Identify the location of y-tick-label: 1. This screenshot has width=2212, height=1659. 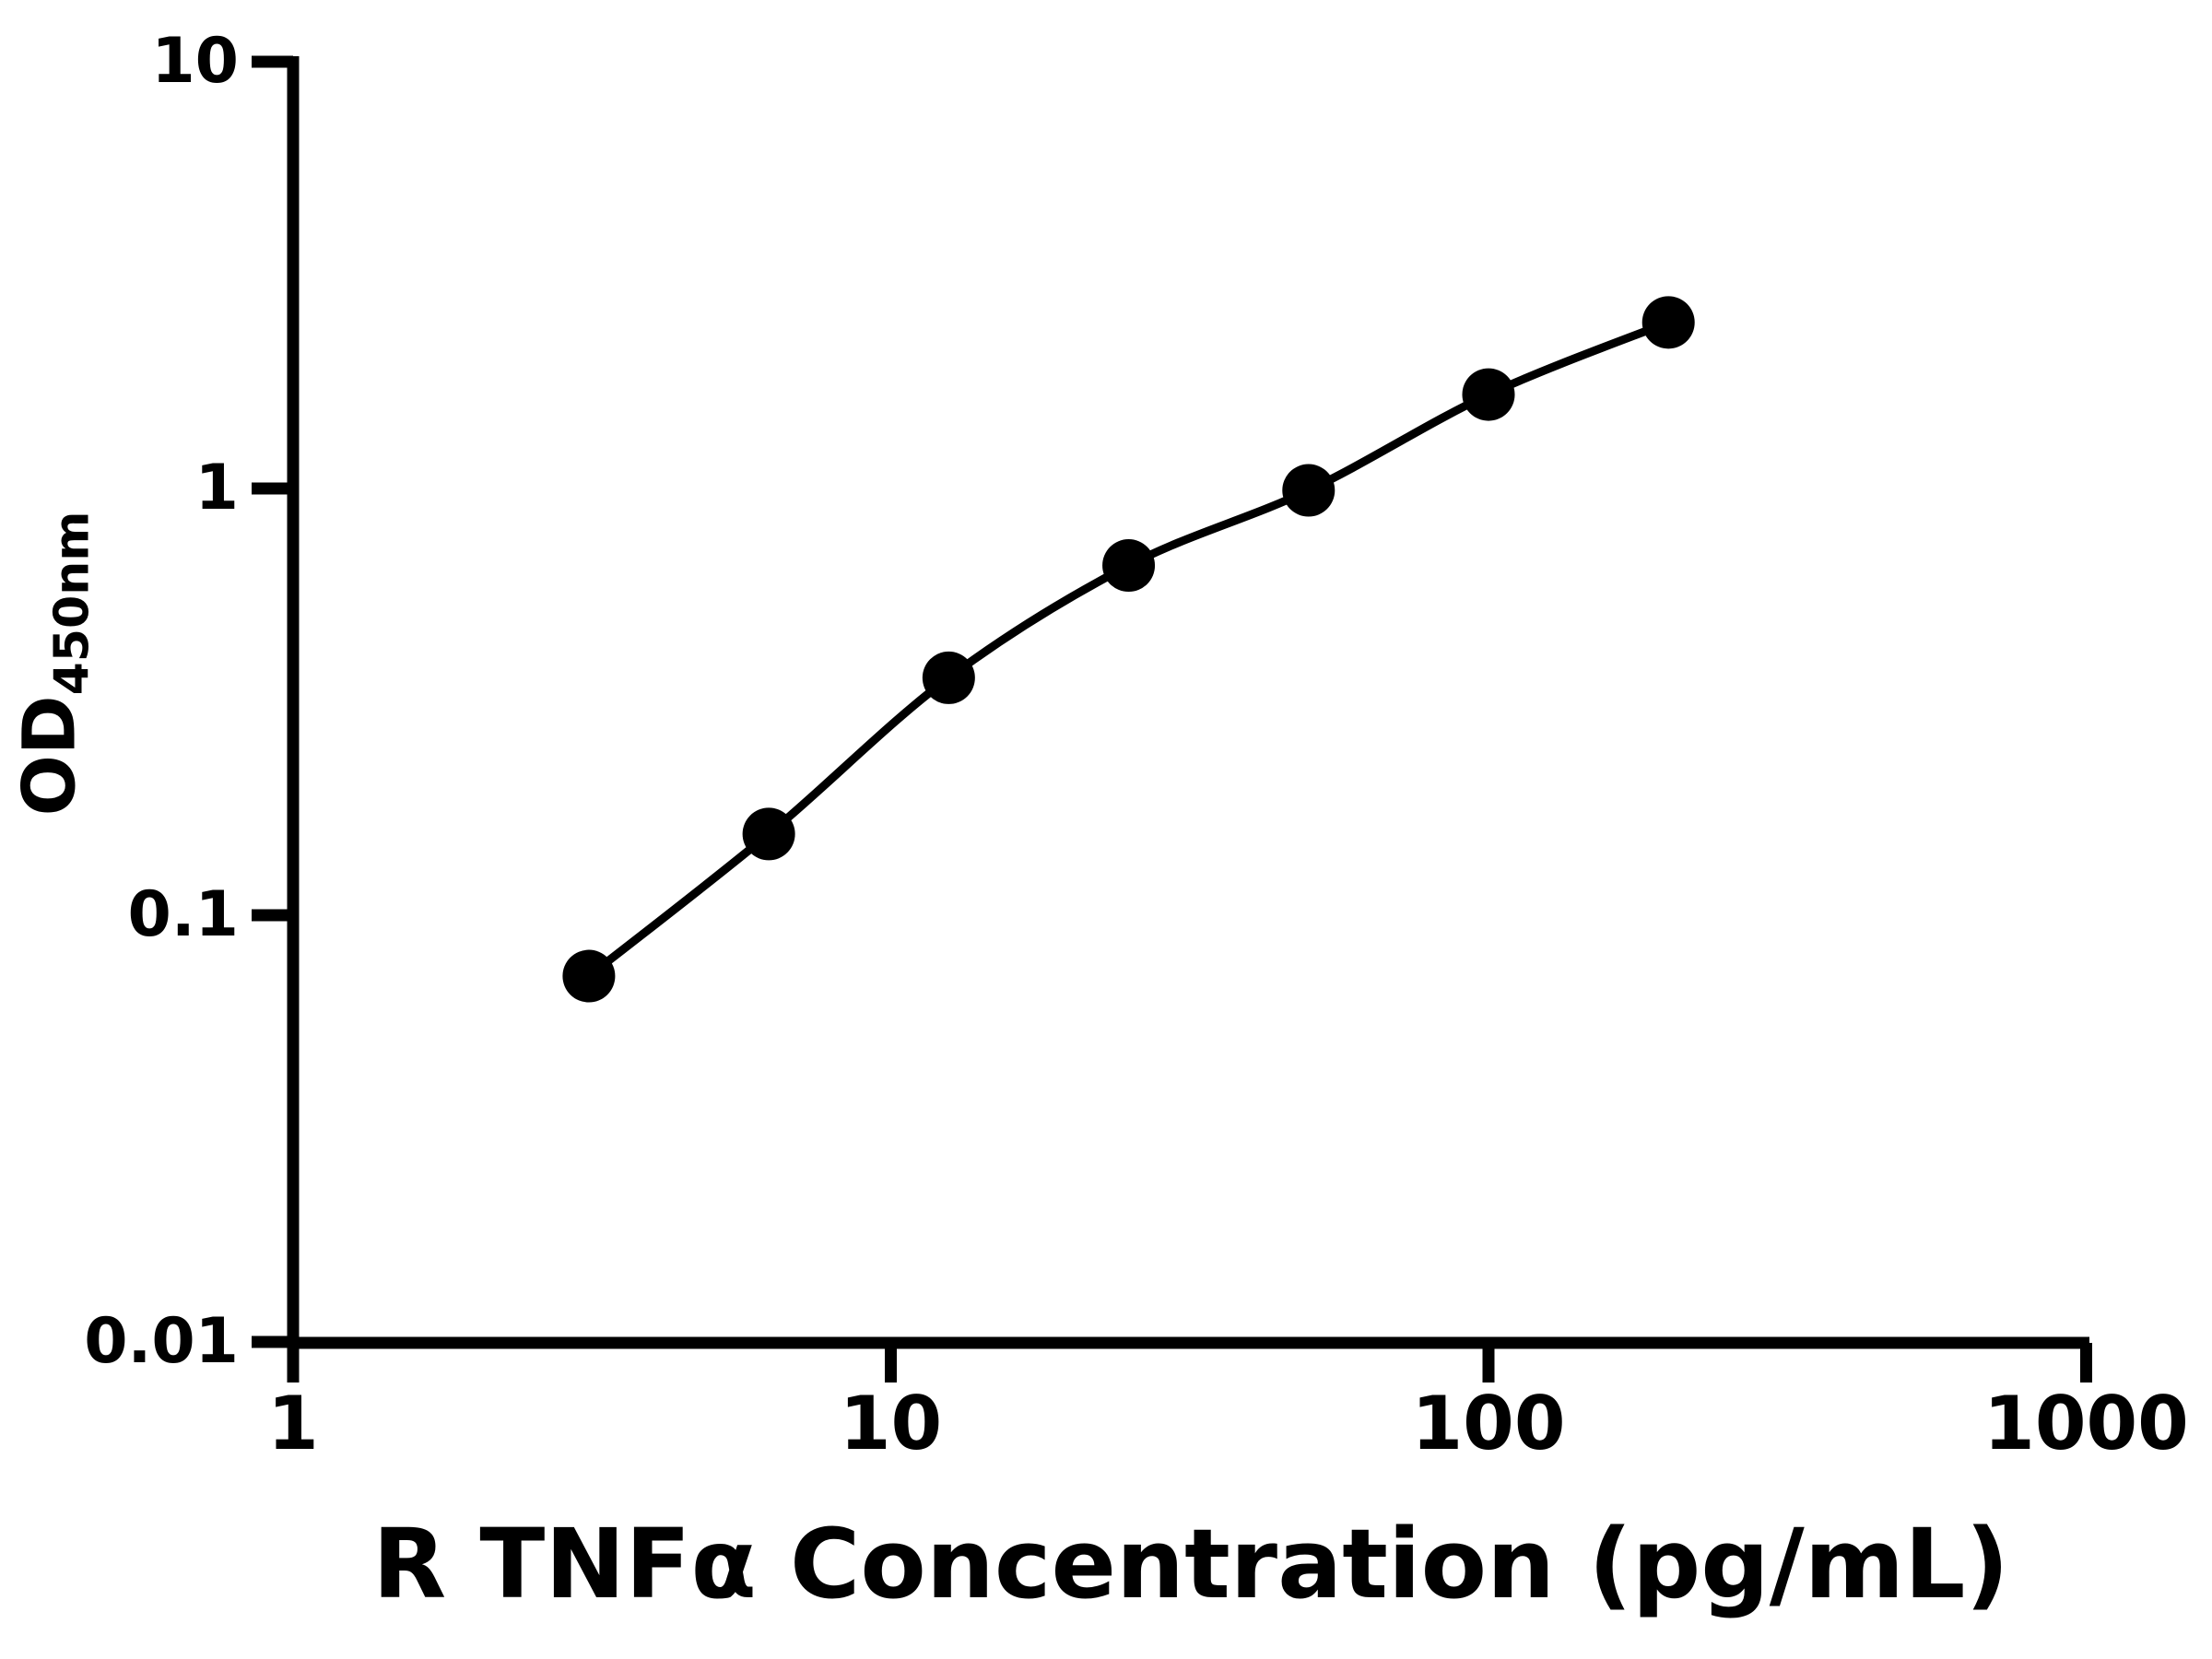
(216, 488).